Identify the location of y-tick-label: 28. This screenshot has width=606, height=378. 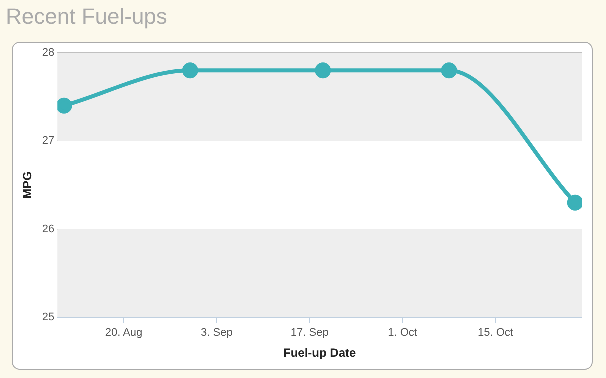
(48, 53).